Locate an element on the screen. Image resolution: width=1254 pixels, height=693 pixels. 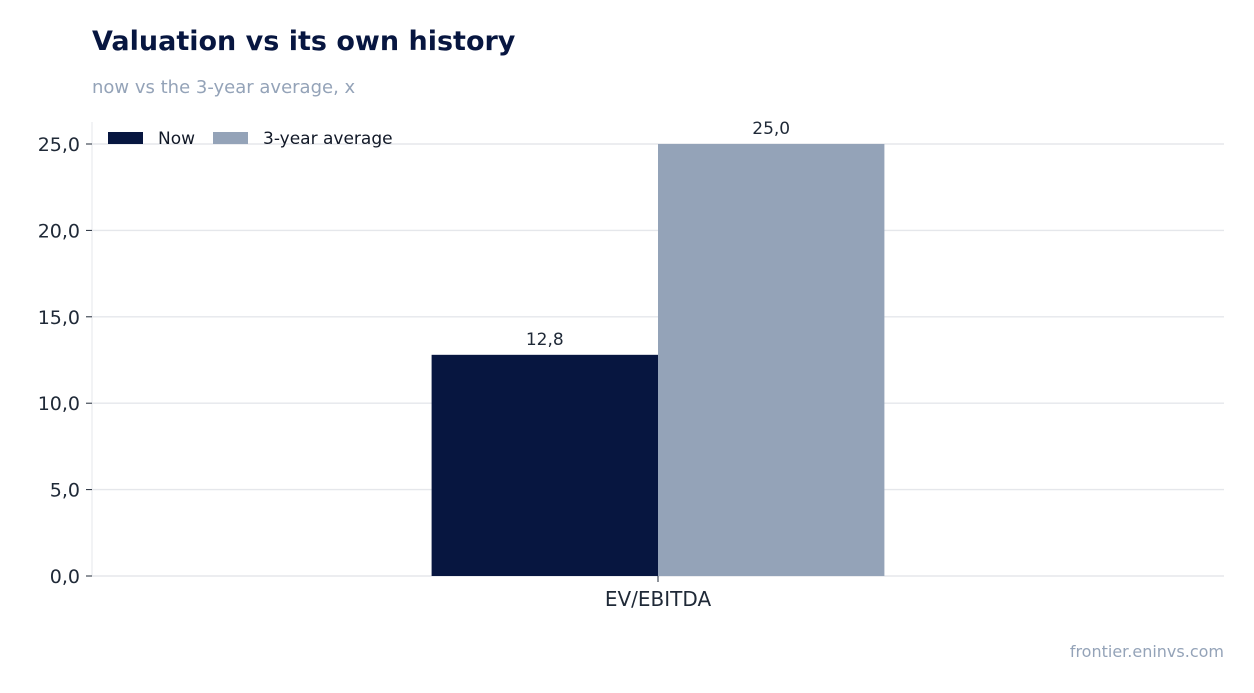
chart-title: Valuation vs its own history is located at coordinates (304, 41).